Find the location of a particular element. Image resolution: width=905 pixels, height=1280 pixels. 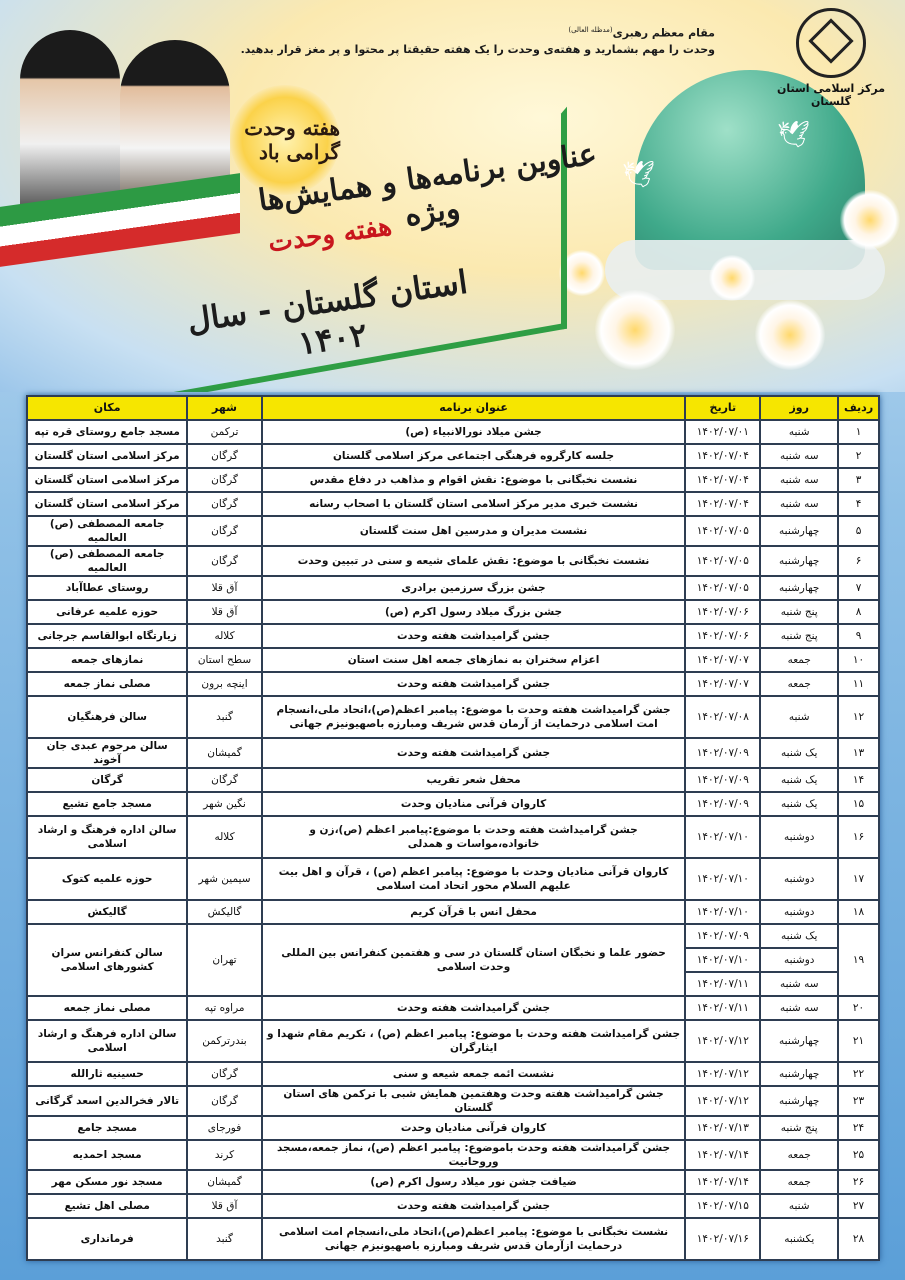

col-header-row-number: ردیف is located at coordinates (858, 408).